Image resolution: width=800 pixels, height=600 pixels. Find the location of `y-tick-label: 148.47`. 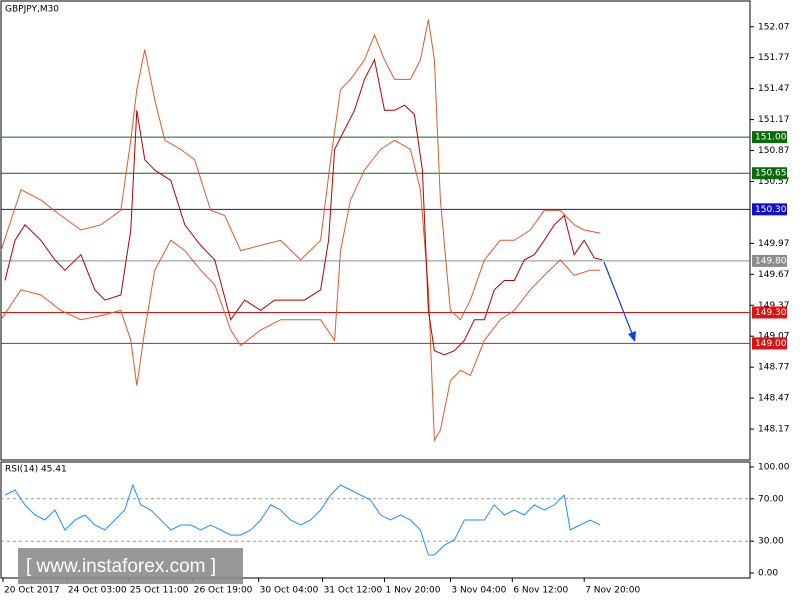

y-tick-label: 148.47 is located at coordinates (774, 399).